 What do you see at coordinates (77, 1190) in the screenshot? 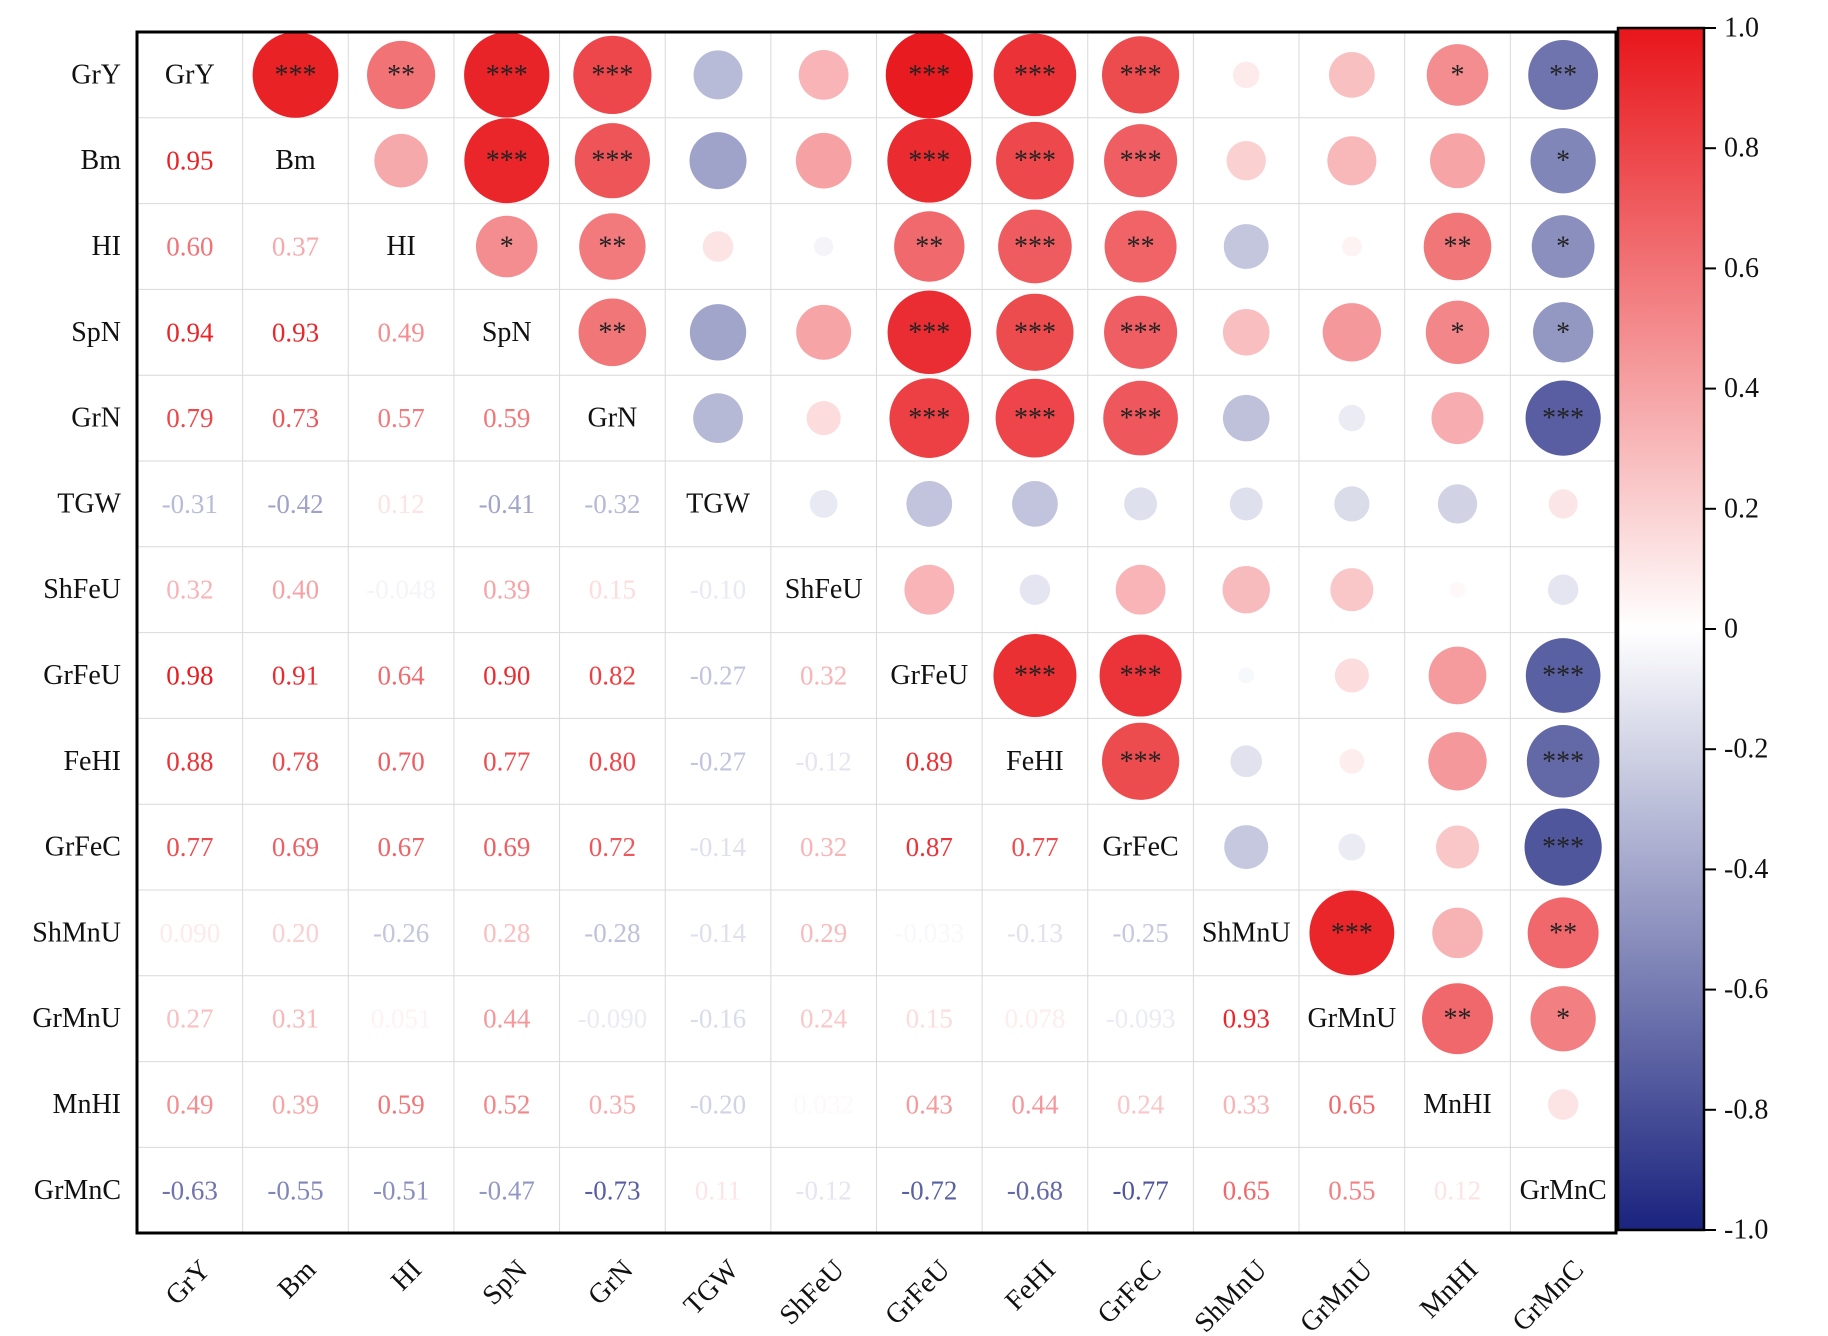
I see `y-tick-label: GrMnC` at bounding box center [77, 1190].